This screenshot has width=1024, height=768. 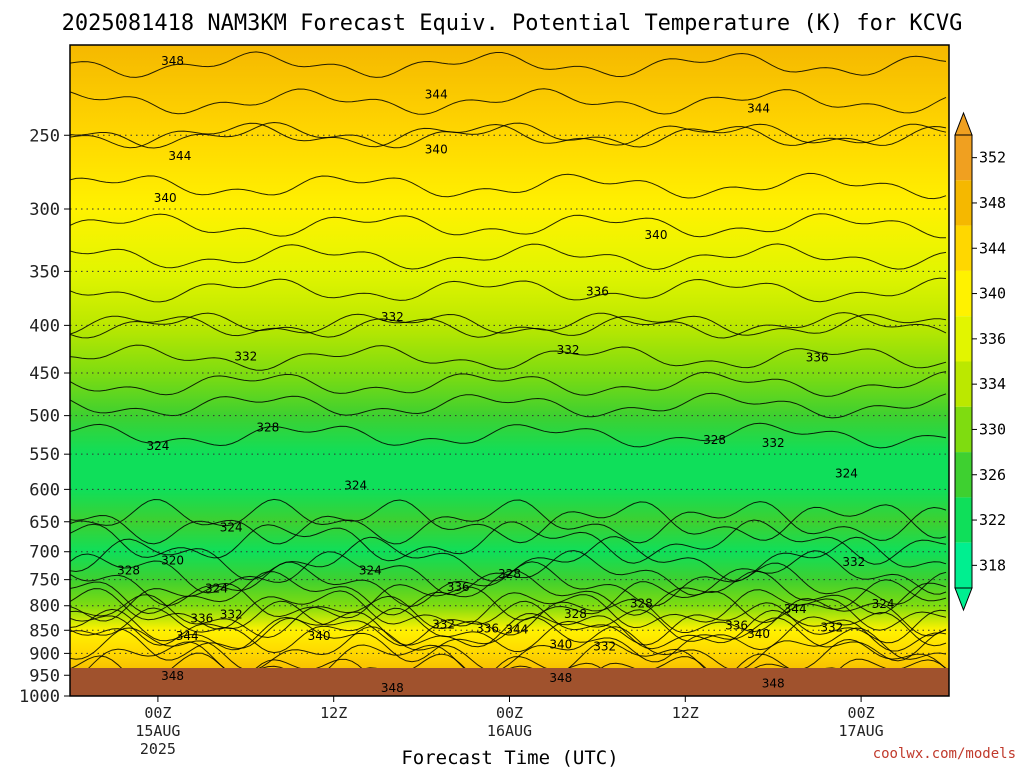 I want to click on y-tick-label: 400, so click(x=44, y=326).